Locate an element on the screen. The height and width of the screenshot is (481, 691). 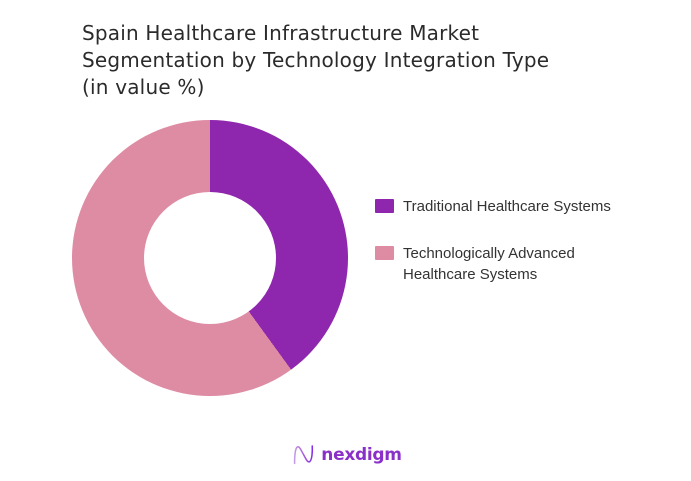
nexdigm-n-wave-icon is located at coordinates (302, 454).